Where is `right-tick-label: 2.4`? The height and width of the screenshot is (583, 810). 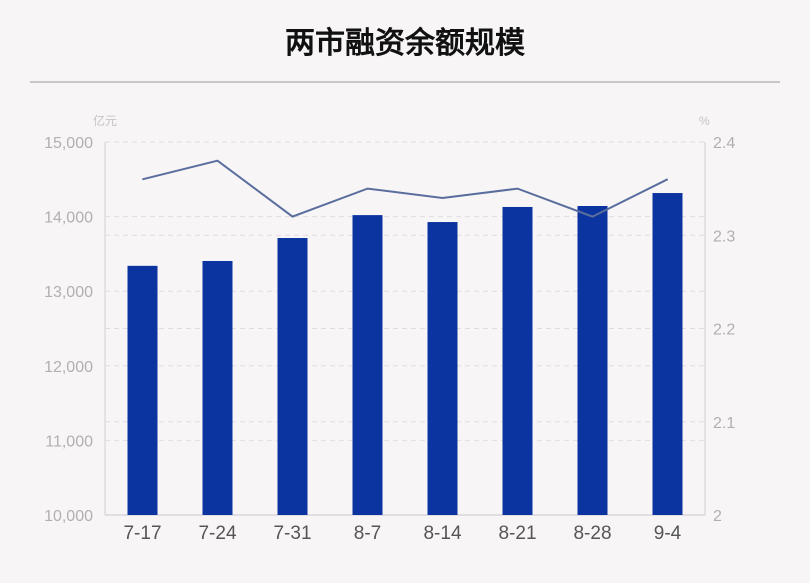
right-tick-label: 2.4 is located at coordinates (724, 143).